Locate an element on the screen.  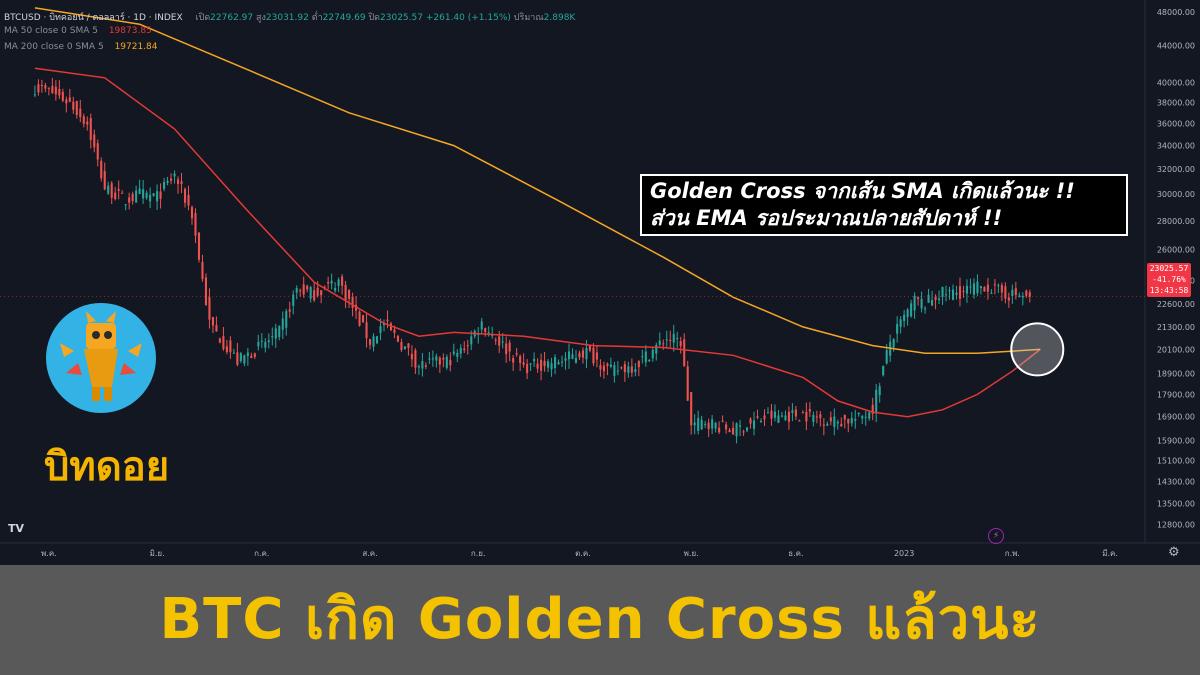
y-tick-label: 14300.00 is located at coordinates (1176, 481).